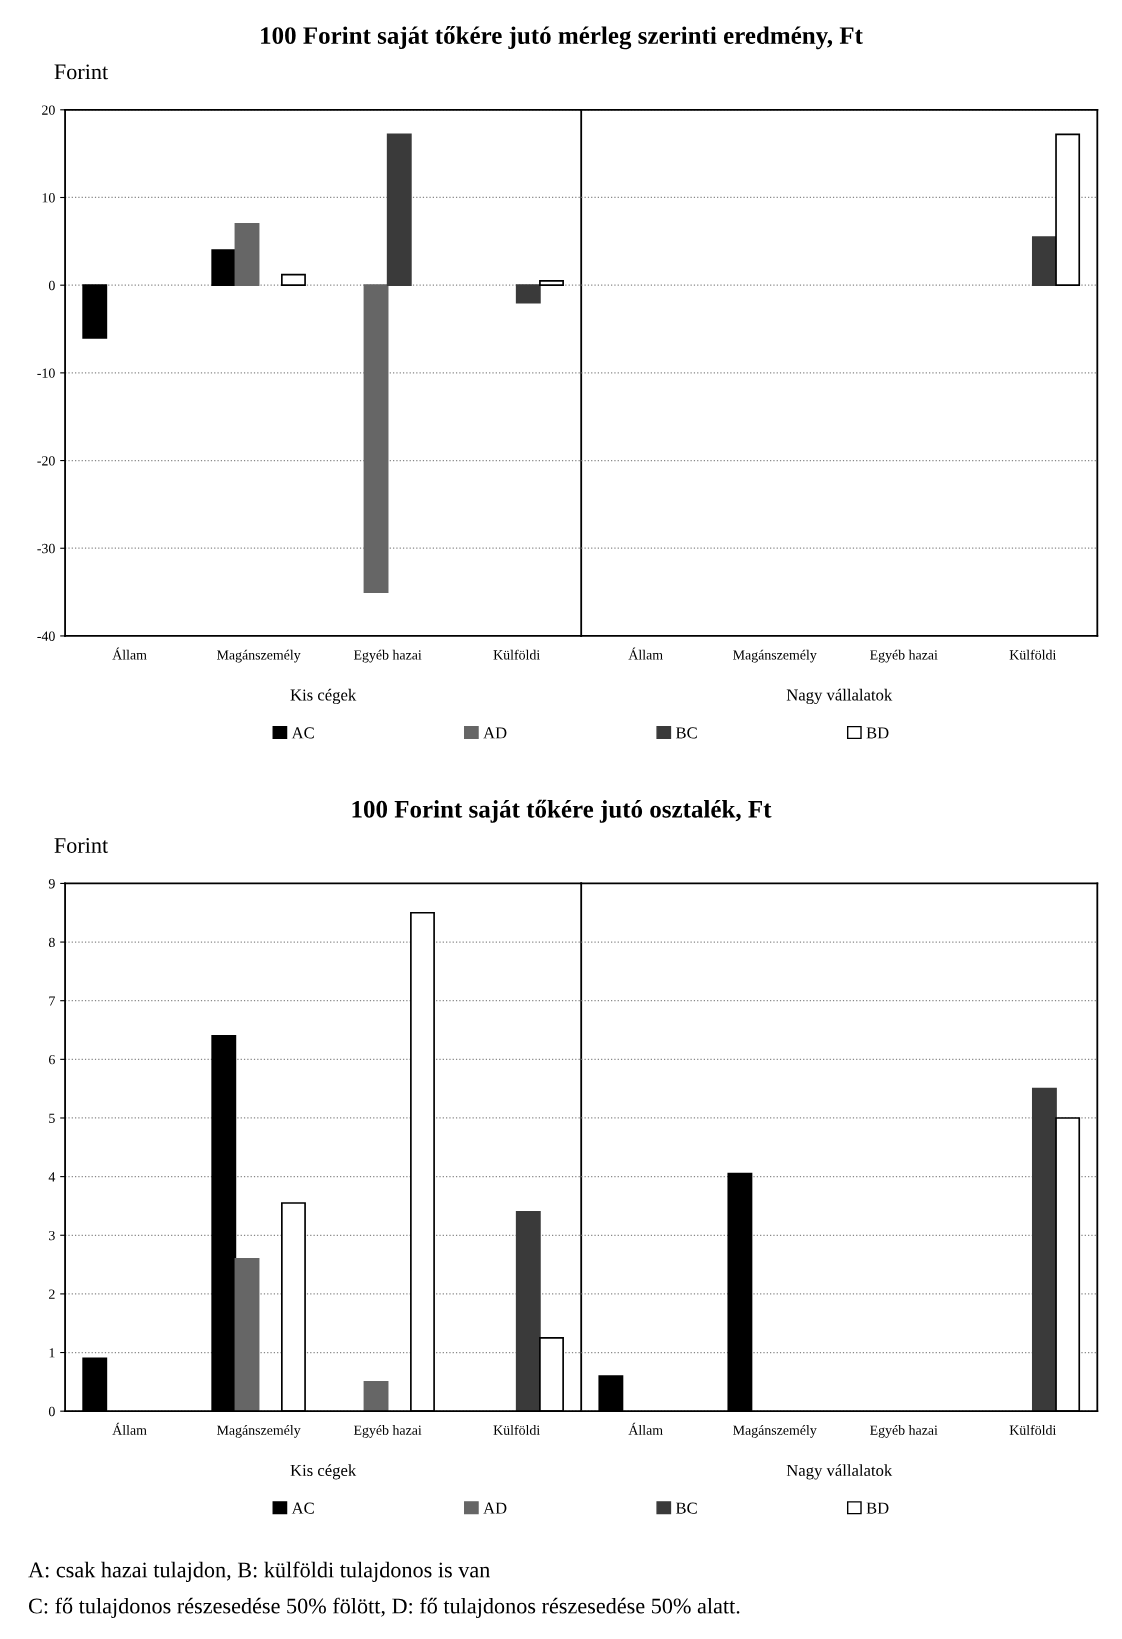 The width and height of the screenshot is (1122, 1639). I want to click on y-tick-label: 5, so click(52, 1118).